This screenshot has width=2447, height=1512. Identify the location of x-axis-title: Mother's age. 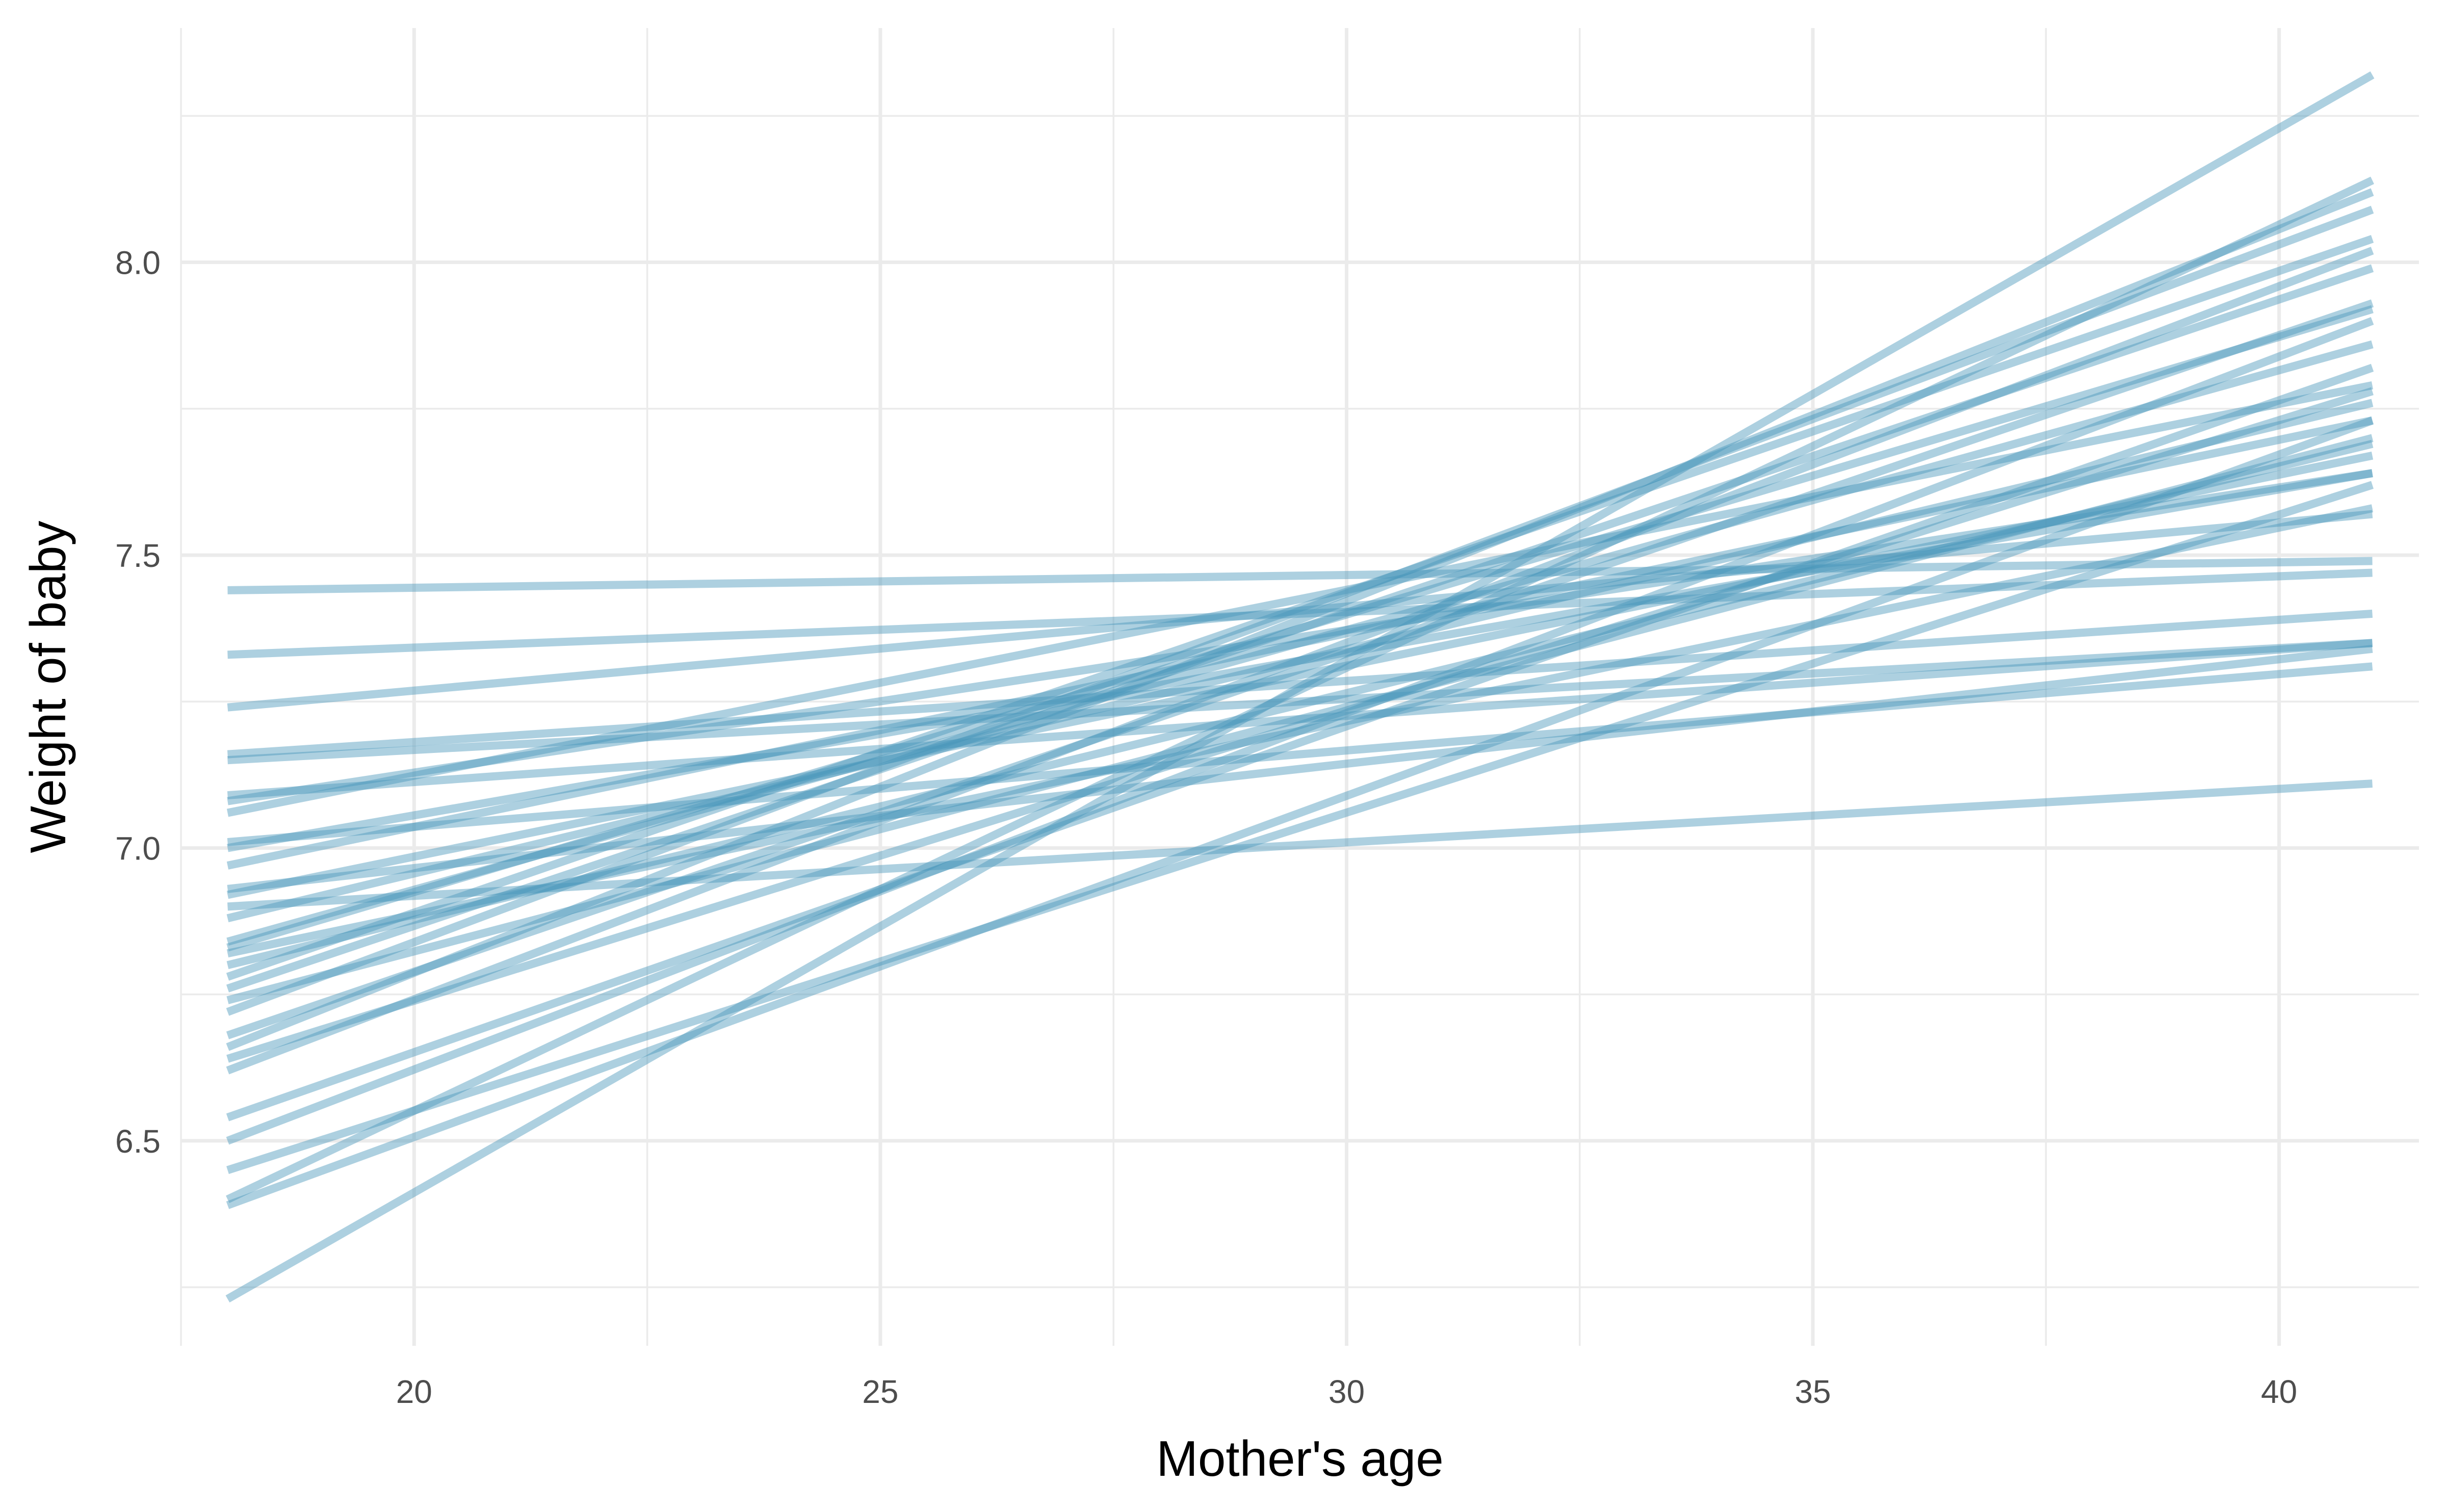
(1299, 1458).